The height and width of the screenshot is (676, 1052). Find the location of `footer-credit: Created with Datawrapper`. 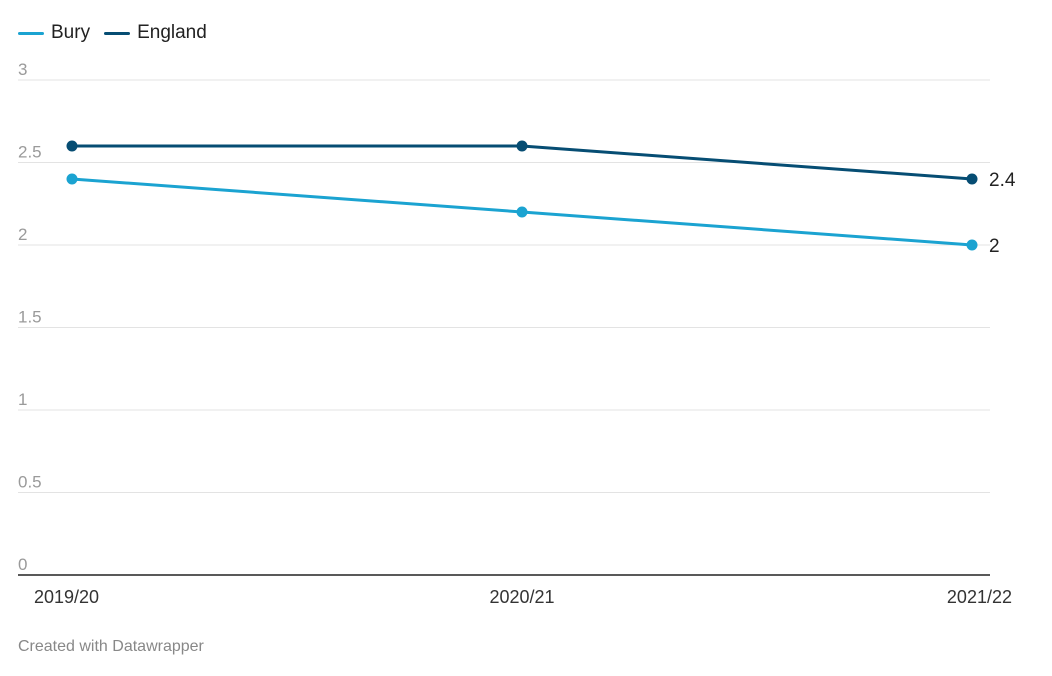

footer-credit: Created with Datawrapper is located at coordinates (111, 646).